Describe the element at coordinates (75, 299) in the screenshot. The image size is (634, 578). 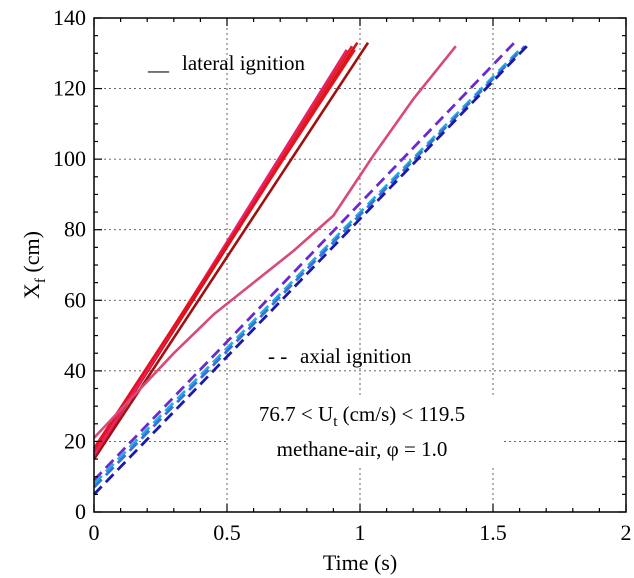
I see `y-tick-label: 60` at that location.